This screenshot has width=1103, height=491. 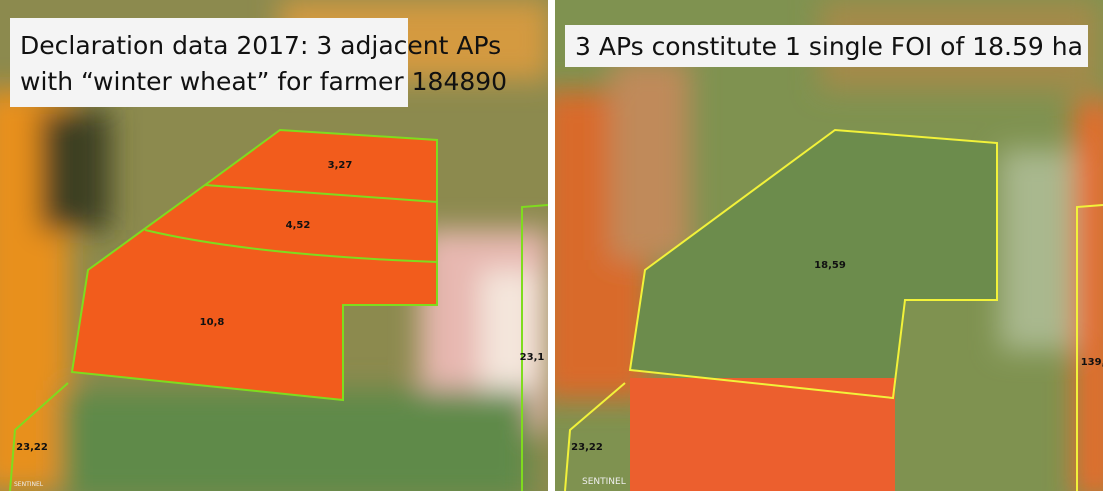 I want to click on area-label: 10,8, so click(x=212, y=322).